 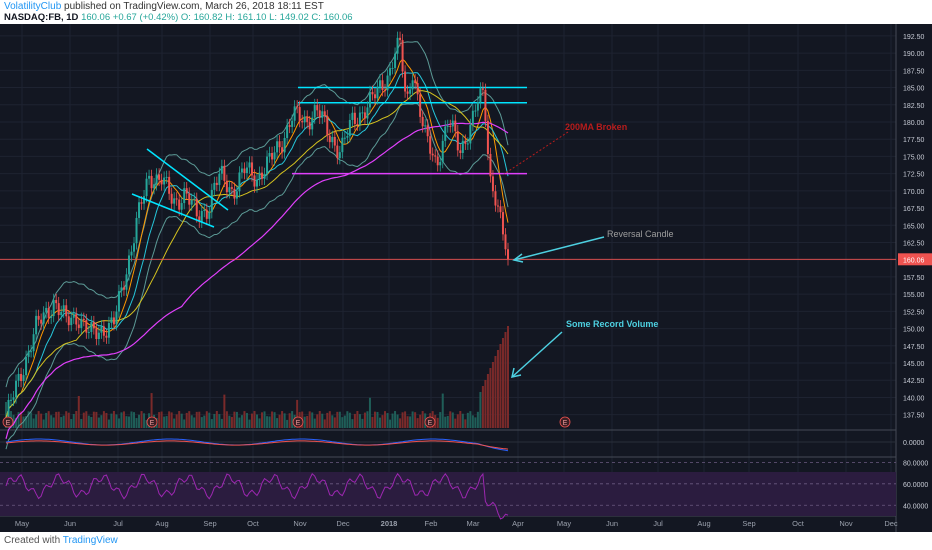 What do you see at coordinates (343, 523) in the screenshot?
I see `time-tick-label: Dec` at bounding box center [343, 523].